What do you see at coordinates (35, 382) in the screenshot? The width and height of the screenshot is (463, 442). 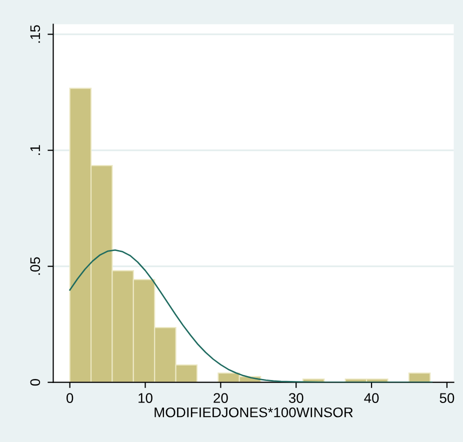 I see `y-tick-label: 0` at bounding box center [35, 382].